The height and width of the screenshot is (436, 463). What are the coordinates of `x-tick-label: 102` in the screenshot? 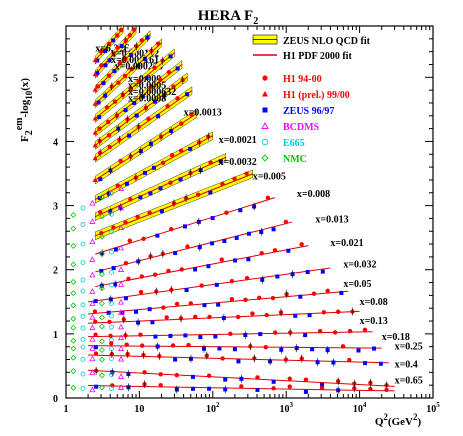 It's located at (213, 408).